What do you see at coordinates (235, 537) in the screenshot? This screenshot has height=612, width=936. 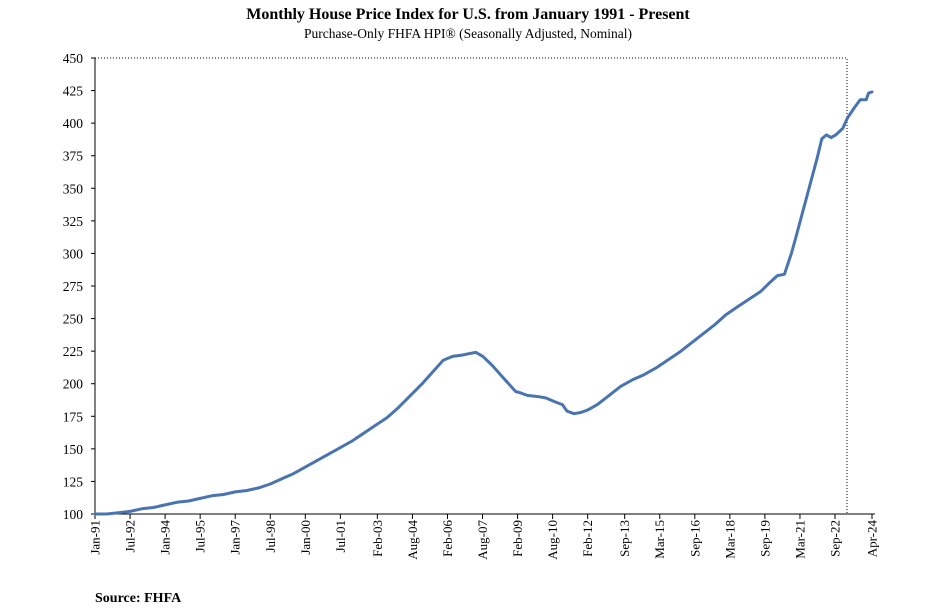 I see `x-tick-label: Jan-97` at bounding box center [235, 537].